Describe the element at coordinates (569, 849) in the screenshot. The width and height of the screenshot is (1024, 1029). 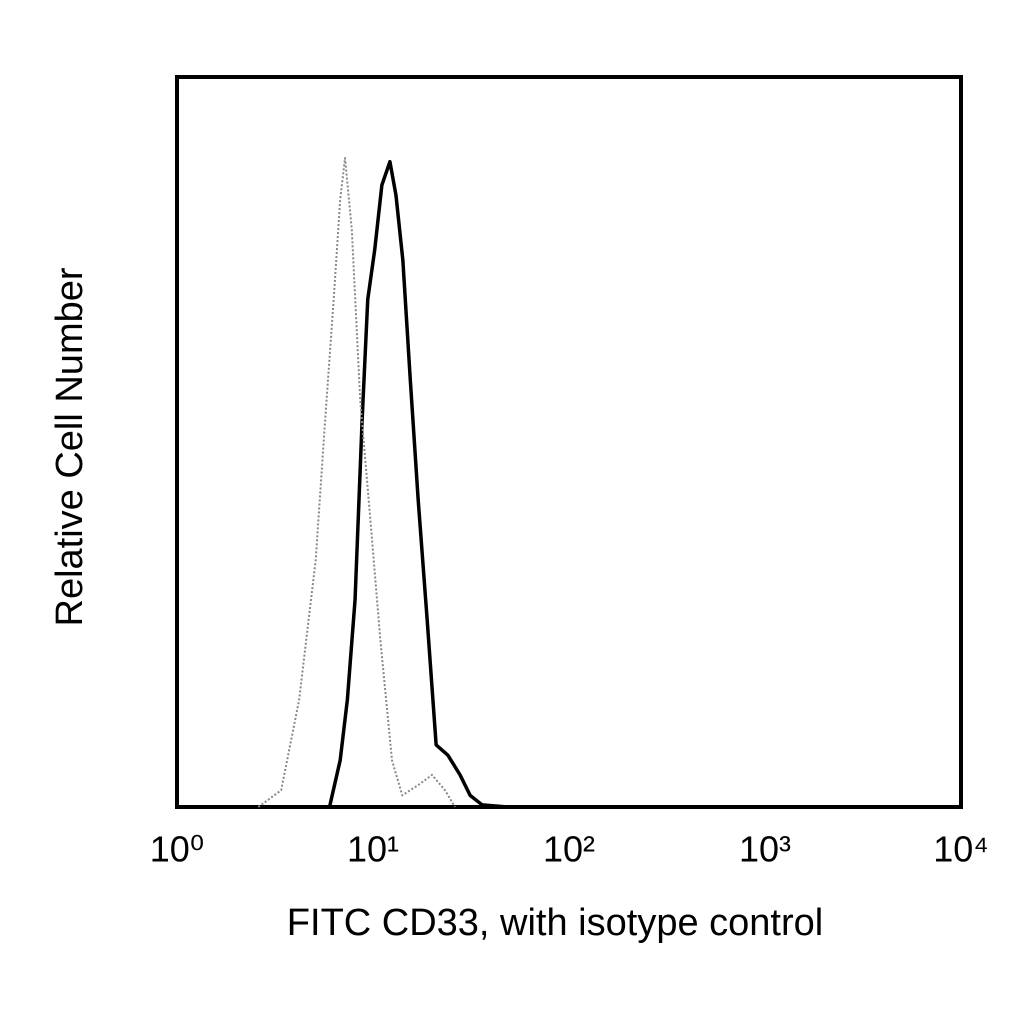
I see `x-tick-label: 10²` at that location.